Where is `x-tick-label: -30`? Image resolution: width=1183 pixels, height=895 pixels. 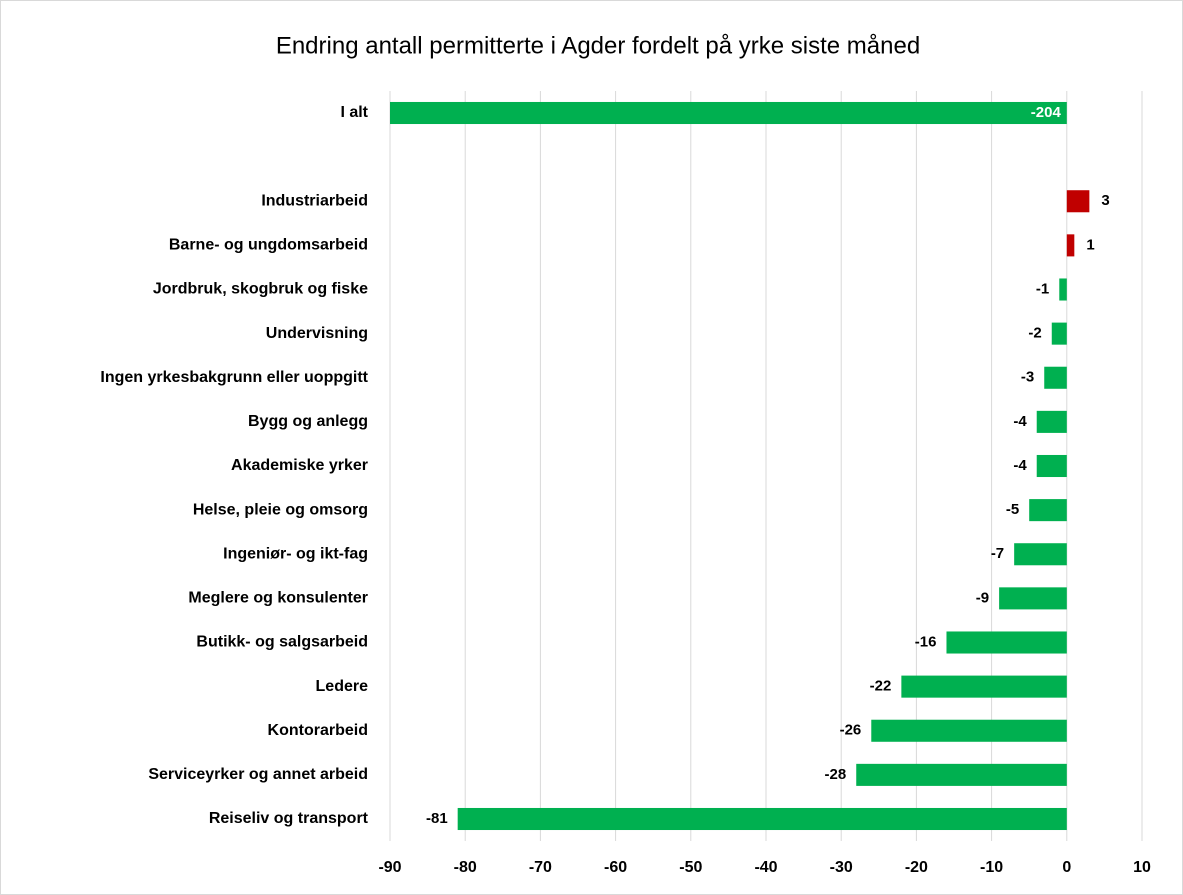
x-tick-label: -30 is located at coordinates (841, 867).